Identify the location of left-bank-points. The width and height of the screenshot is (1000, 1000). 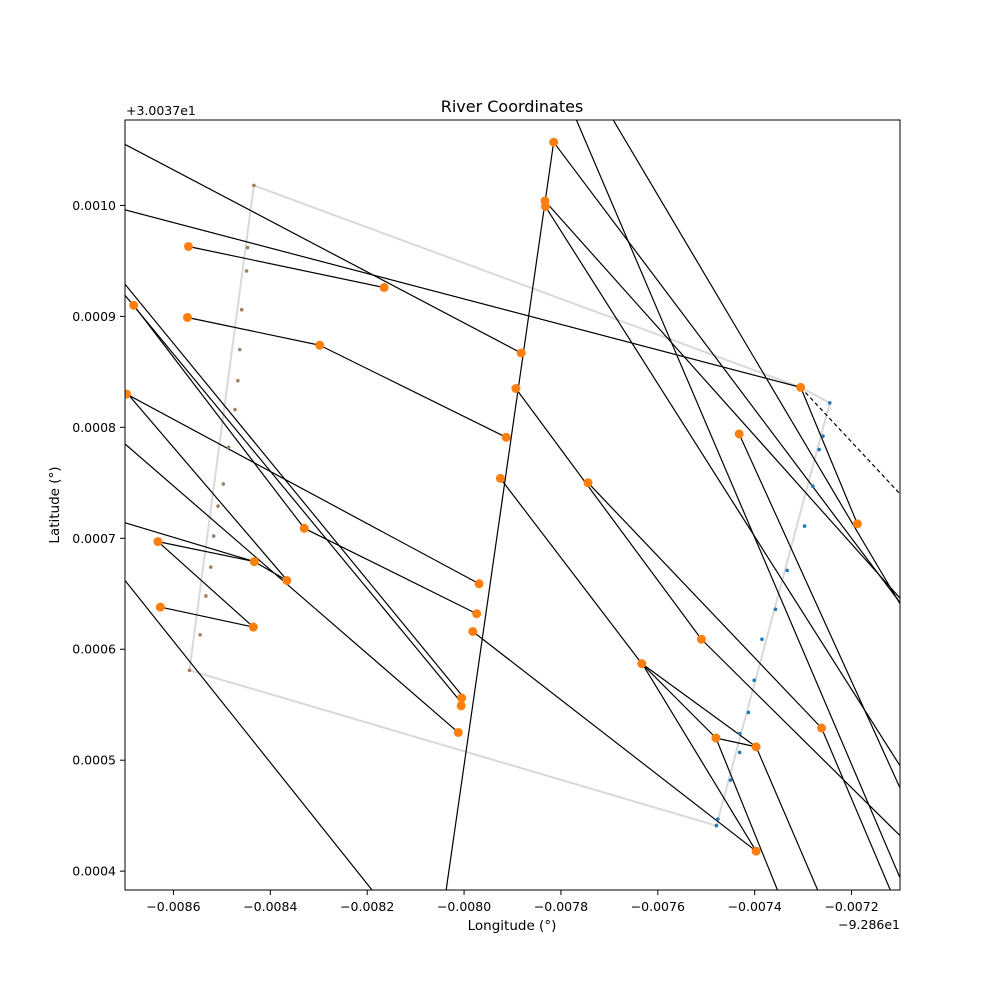
(221, 428).